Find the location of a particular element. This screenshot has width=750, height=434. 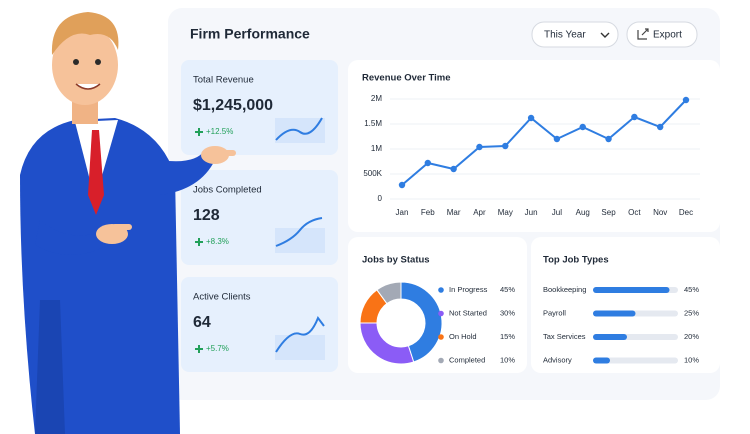

dashboard-title: Firm Performance is located at coordinates (250, 34).